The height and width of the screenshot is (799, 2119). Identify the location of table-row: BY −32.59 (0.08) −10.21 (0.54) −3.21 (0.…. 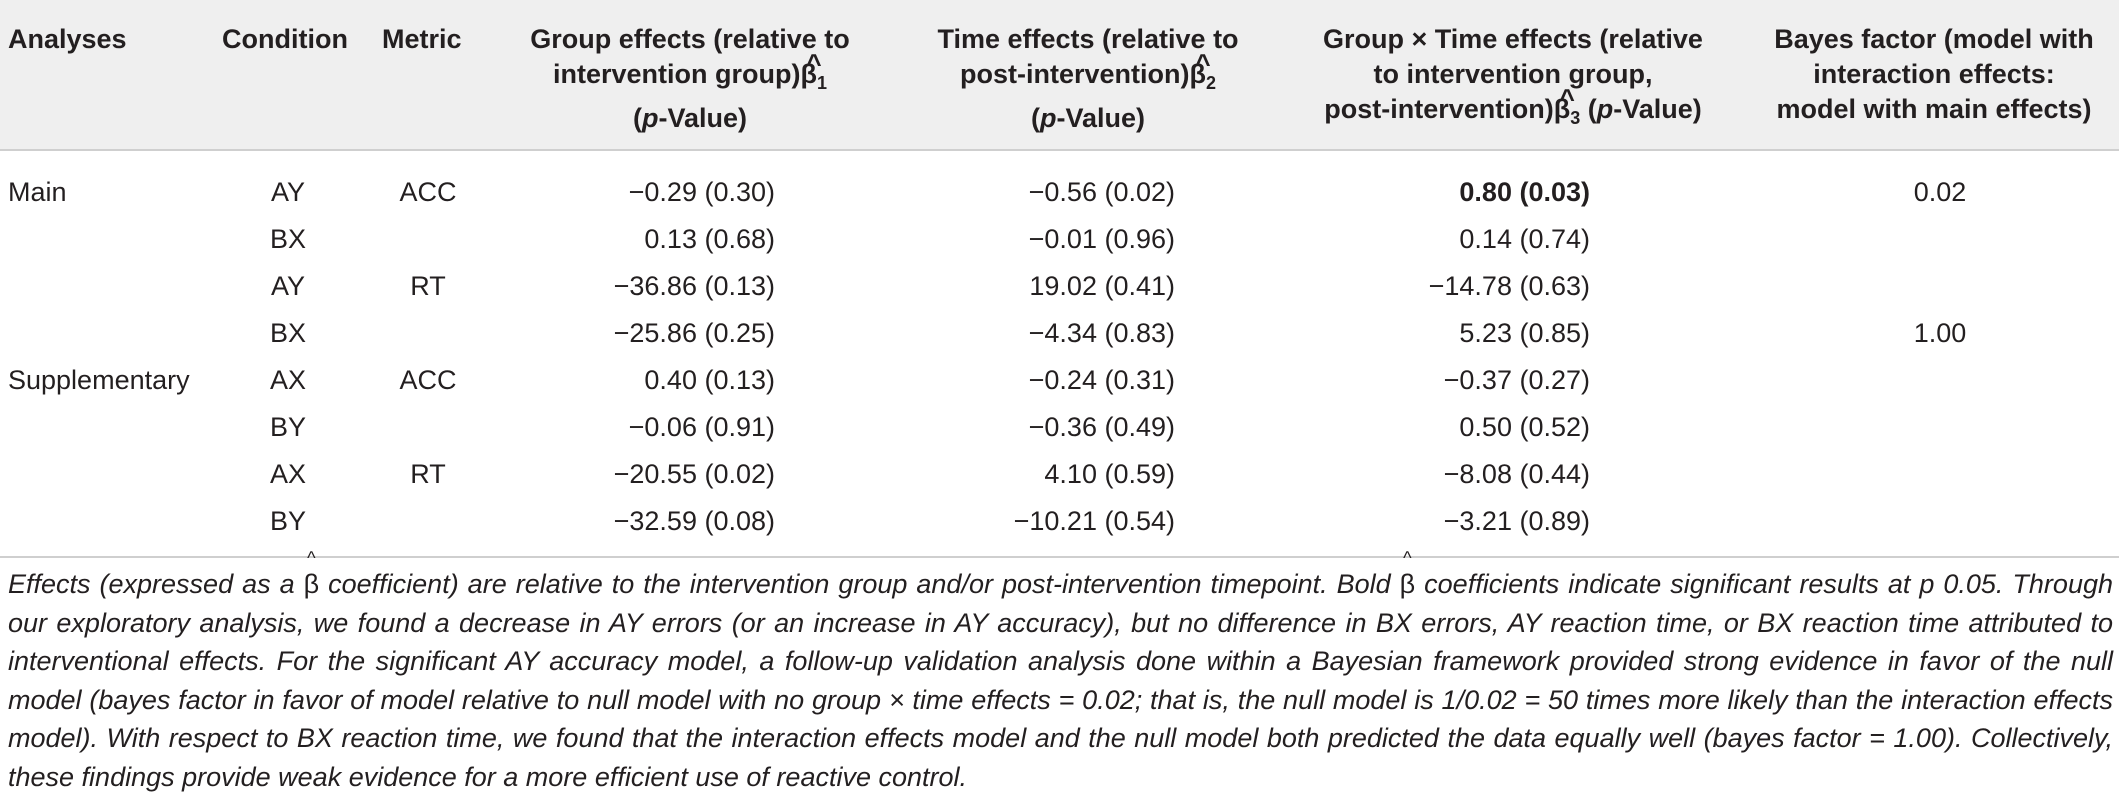
(929, 521).